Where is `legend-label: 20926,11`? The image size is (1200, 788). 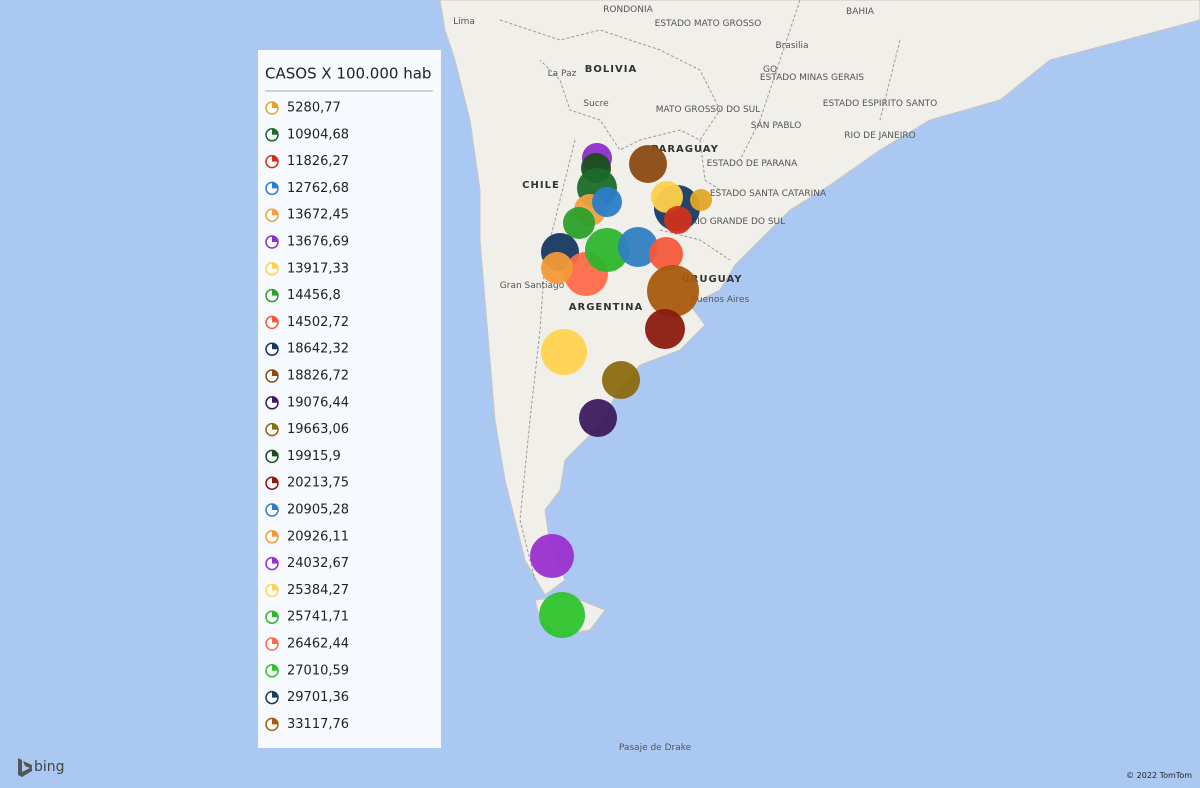
legend-label: 20926,11 is located at coordinates (318, 536).